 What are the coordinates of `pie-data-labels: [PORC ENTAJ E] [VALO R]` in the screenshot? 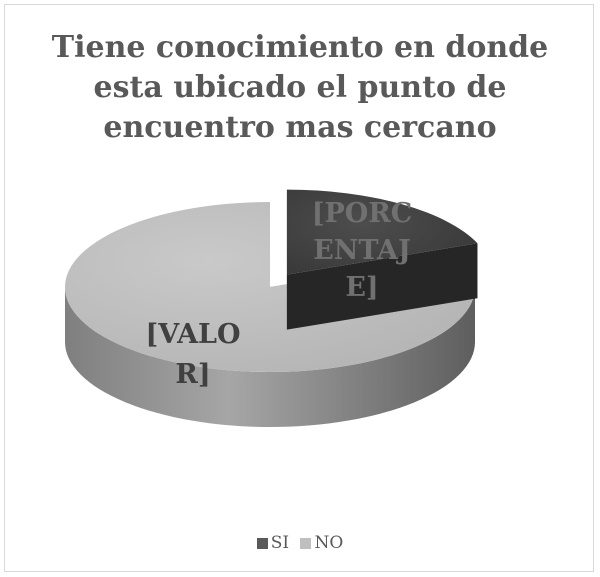 It's located at (278, 294).